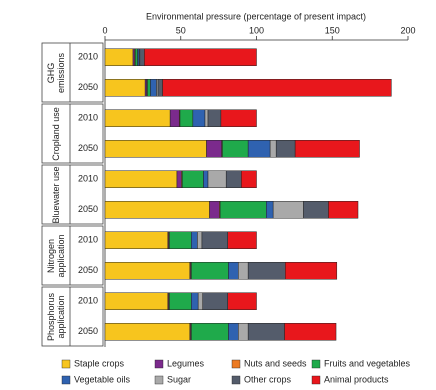 The width and height of the screenshot is (436, 390). I want to click on x-tick-label: 150, so click(332, 30).